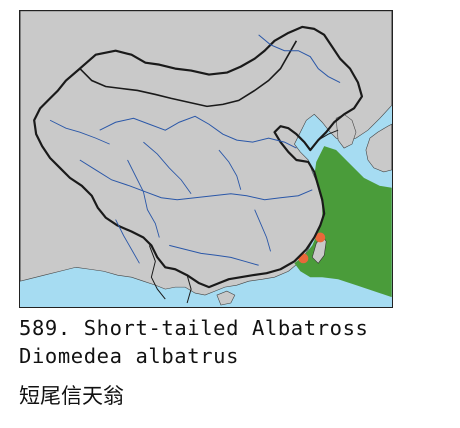 Image resolution: width=460 pixels, height=428 pixels. Describe the element at coordinates (226, 298) in the screenshot. I see `land-hainan` at that location.